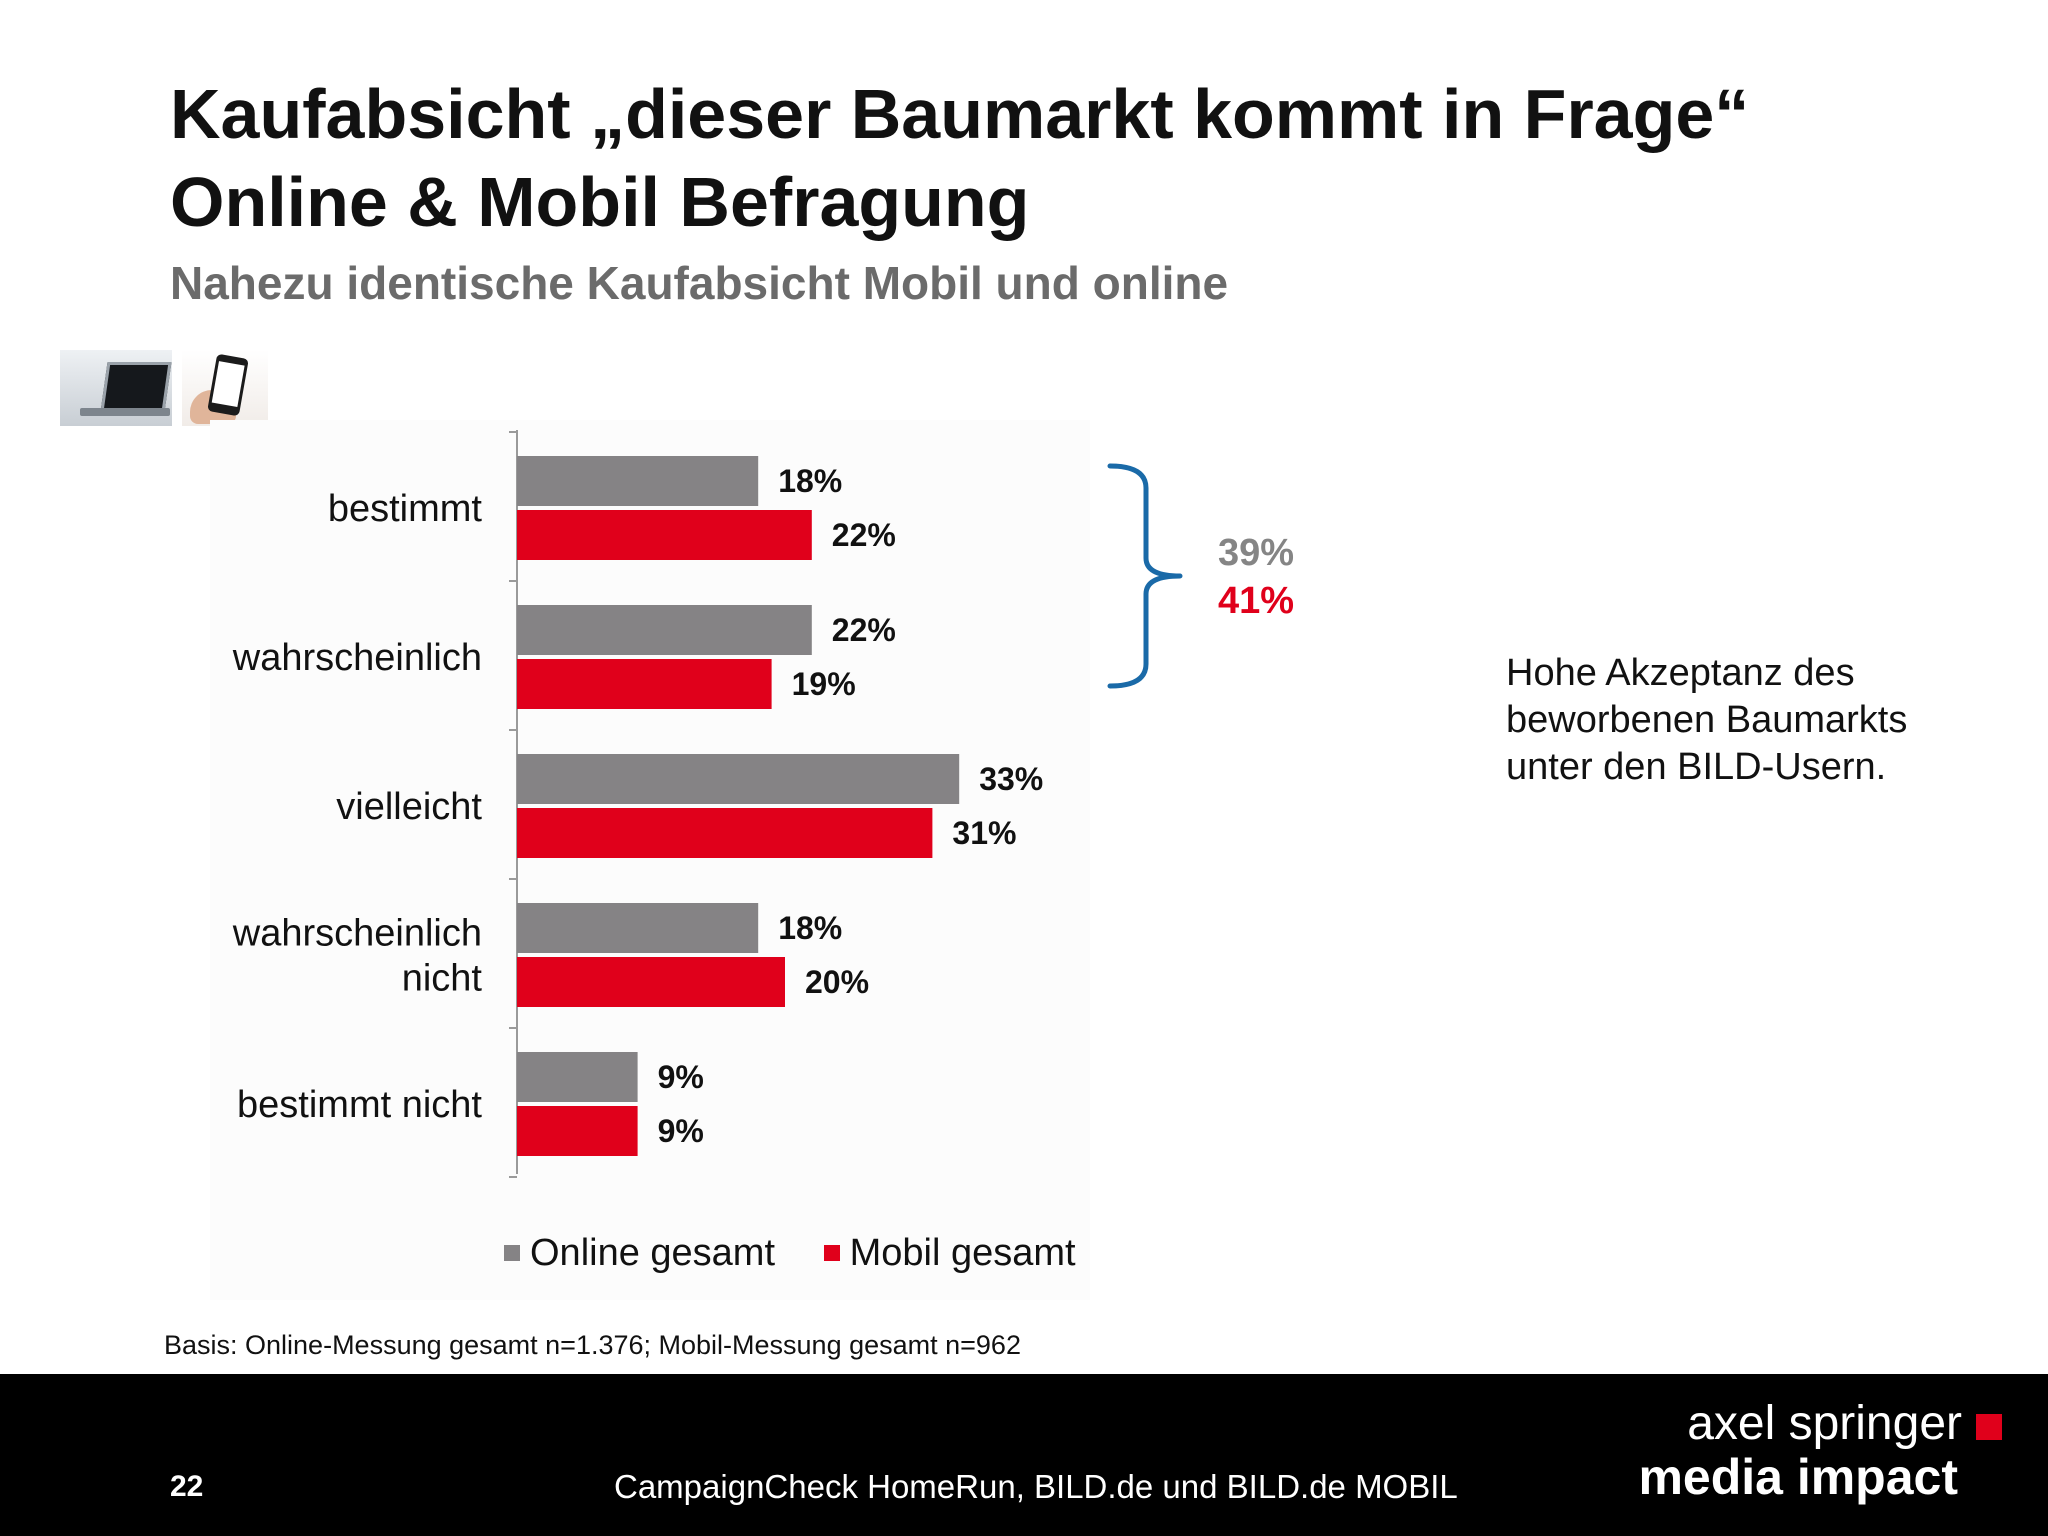 The image size is (2048, 1536). I want to click on category-label: nicht, so click(442, 979).